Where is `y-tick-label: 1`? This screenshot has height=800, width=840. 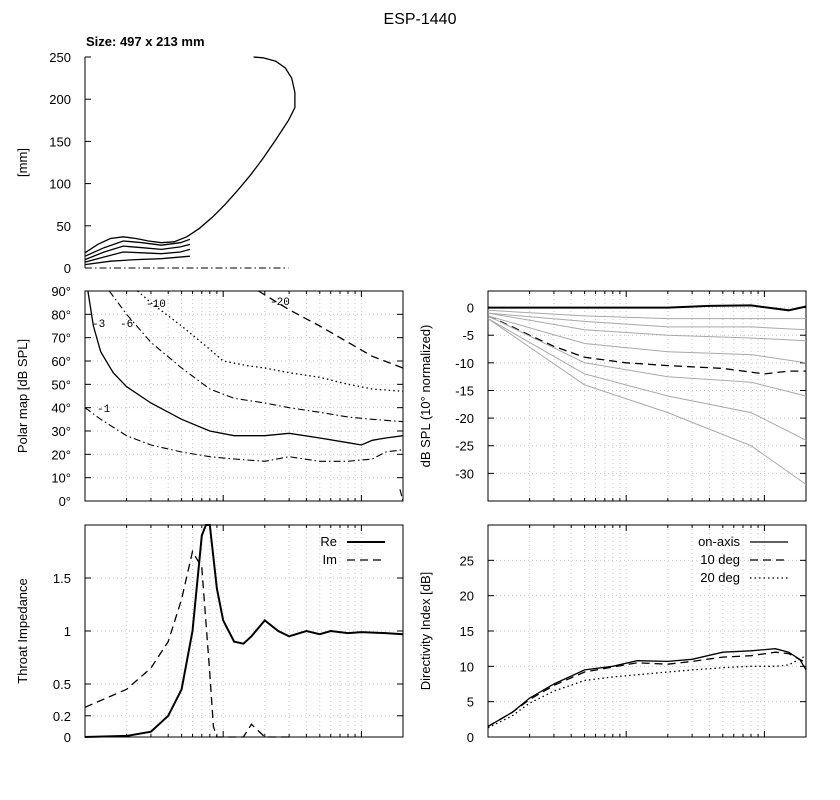
y-tick-label: 1 is located at coordinates (67, 631).